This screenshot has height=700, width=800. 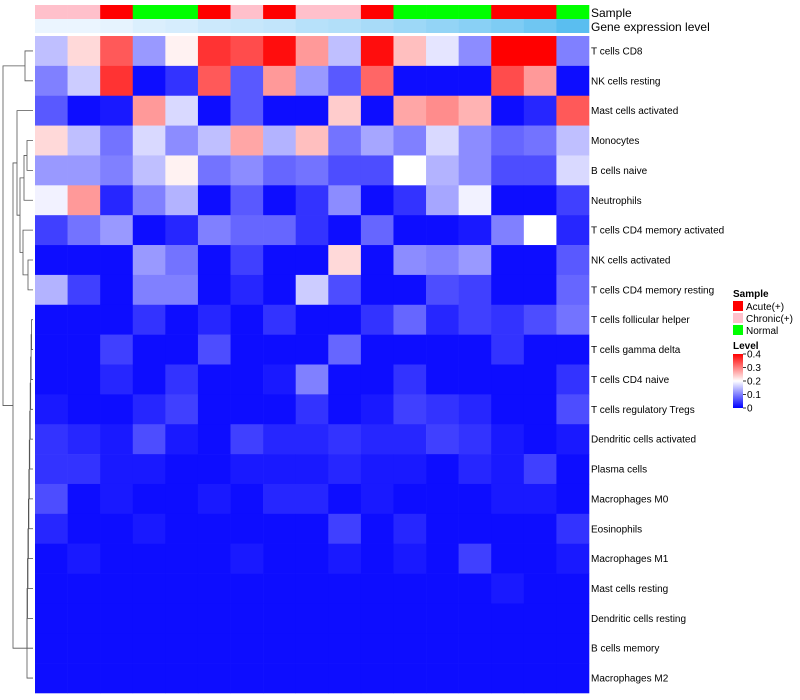 What do you see at coordinates (615, 141) in the screenshot?
I see `row-label: Monocytes` at bounding box center [615, 141].